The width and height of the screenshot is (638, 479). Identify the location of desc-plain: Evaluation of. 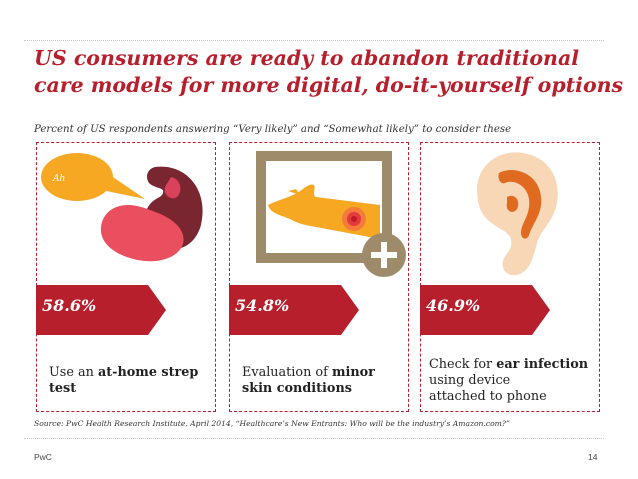
(287, 372).